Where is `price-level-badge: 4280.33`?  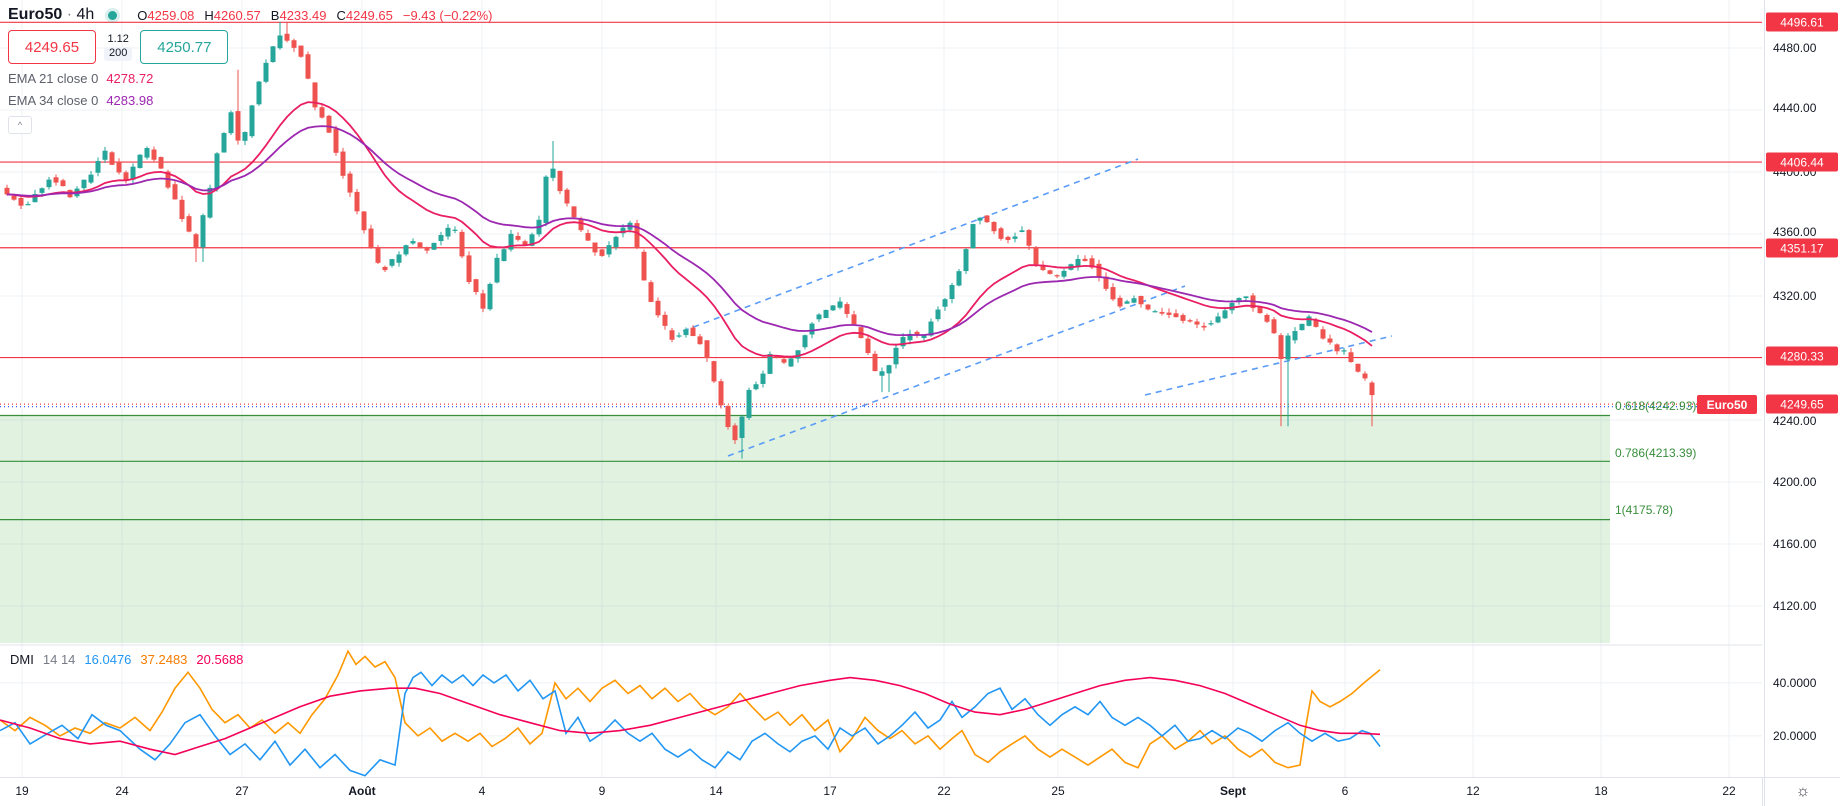
price-level-badge: 4280.33 is located at coordinates (1802, 356).